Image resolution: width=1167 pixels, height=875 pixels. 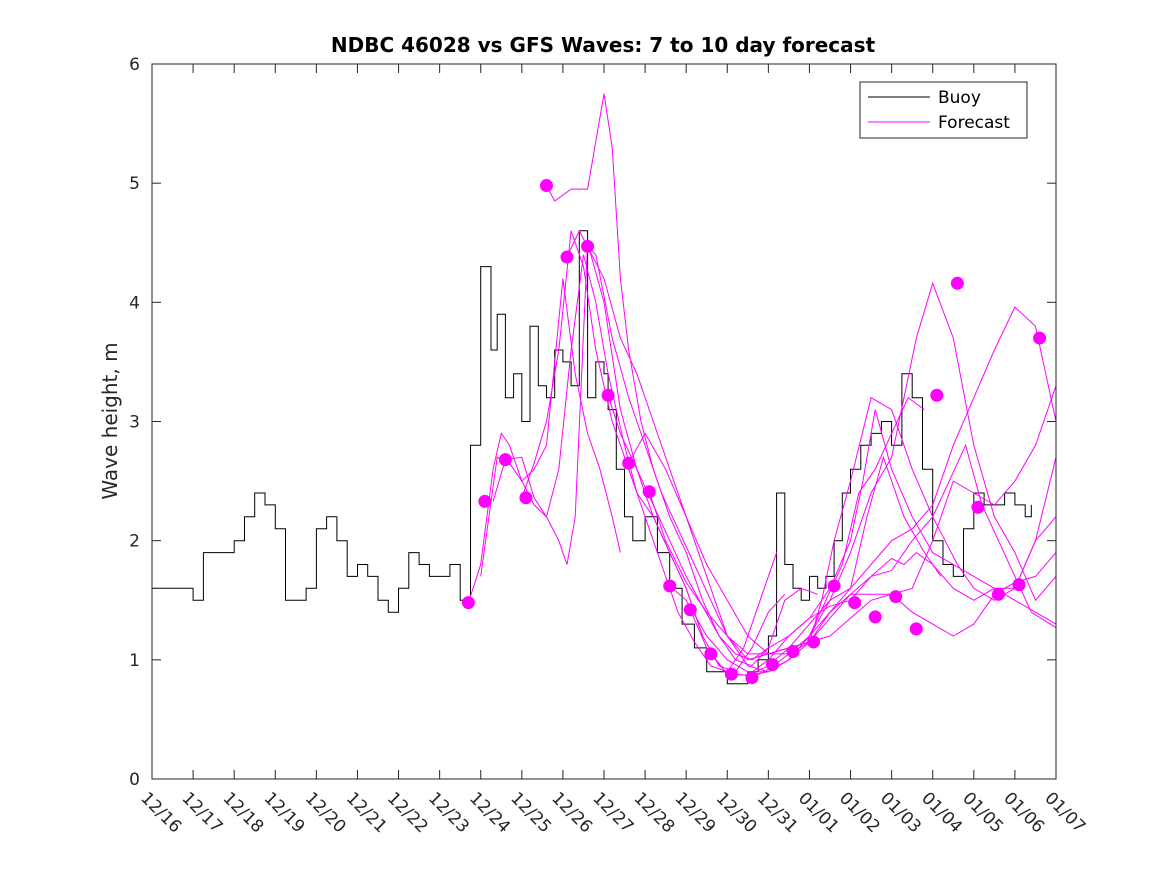 What do you see at coordinates (202, 812) in the screenshot?
I see `x-tick-label-1: 12/17` at bounding box center [202, 812].